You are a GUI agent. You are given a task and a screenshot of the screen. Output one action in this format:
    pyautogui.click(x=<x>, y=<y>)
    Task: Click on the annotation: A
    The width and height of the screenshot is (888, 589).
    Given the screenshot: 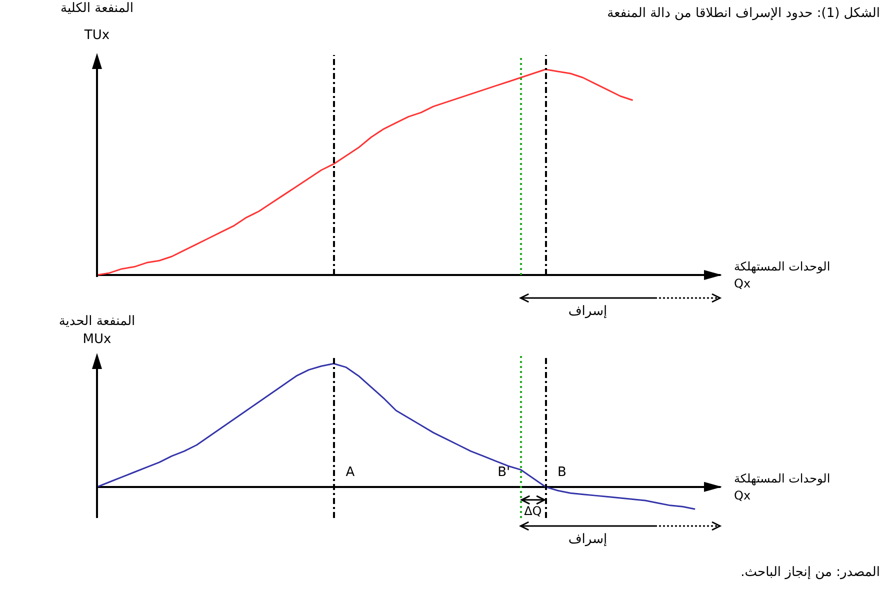 What is the action you would take?
    pyautogui.click(x=350, y=472)
    